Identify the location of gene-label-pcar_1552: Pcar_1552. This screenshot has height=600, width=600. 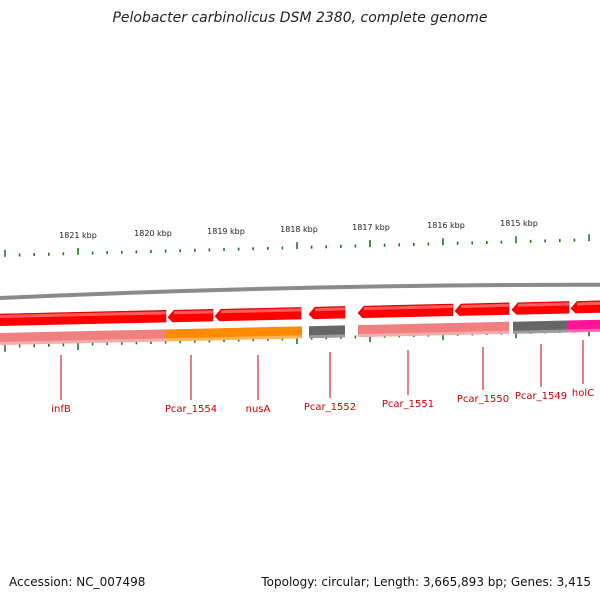
(330, 407).